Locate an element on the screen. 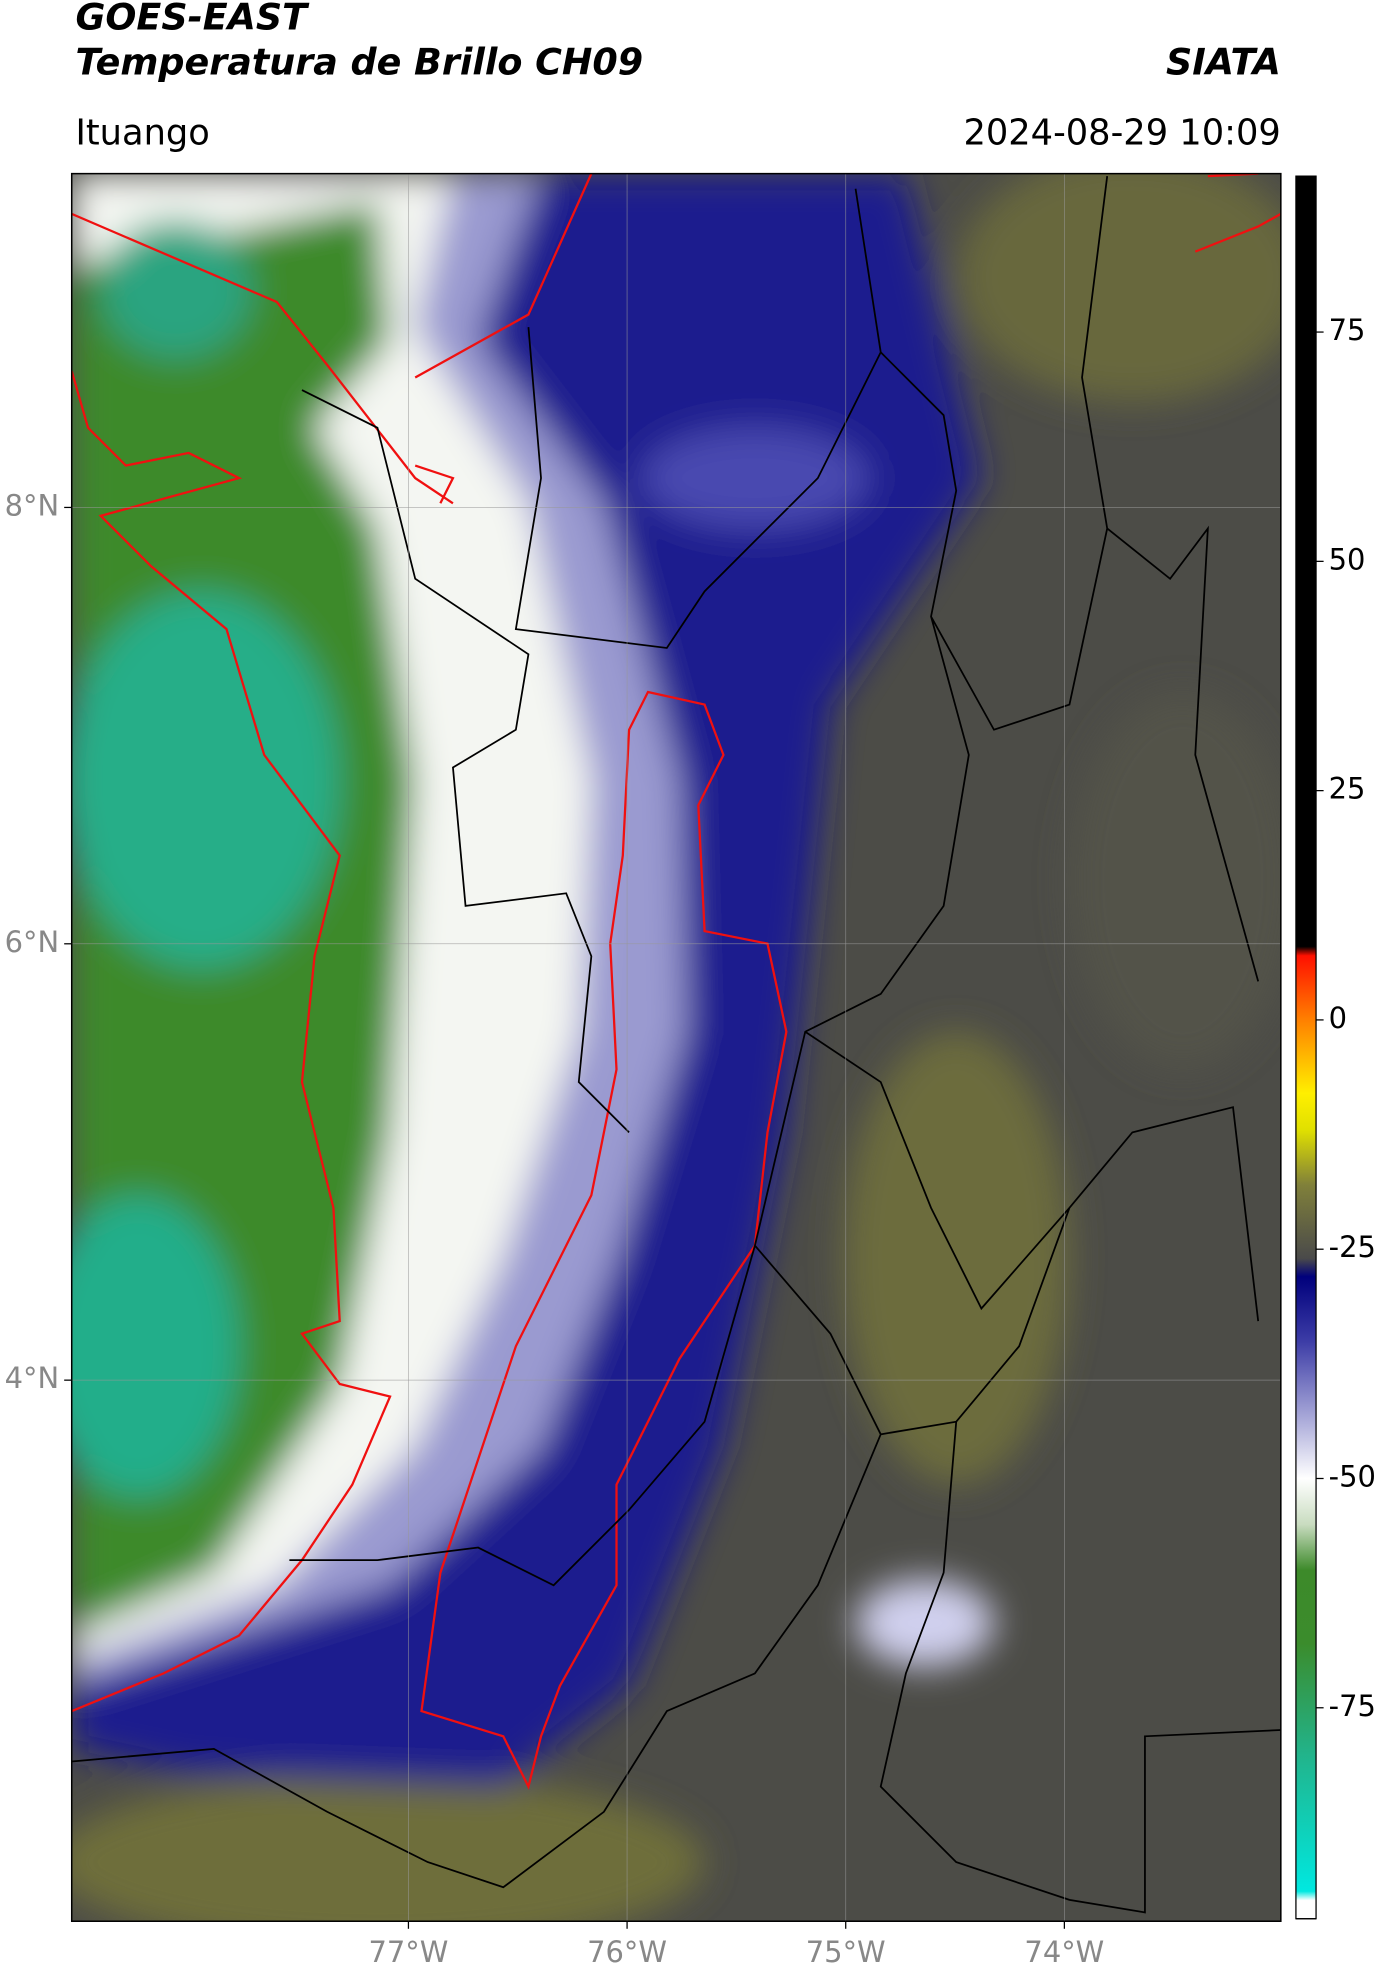 The width and height of the screenshot is (1384, 1981). colorbar-tick-label: 0 is located at coordinates (1338, 1018).